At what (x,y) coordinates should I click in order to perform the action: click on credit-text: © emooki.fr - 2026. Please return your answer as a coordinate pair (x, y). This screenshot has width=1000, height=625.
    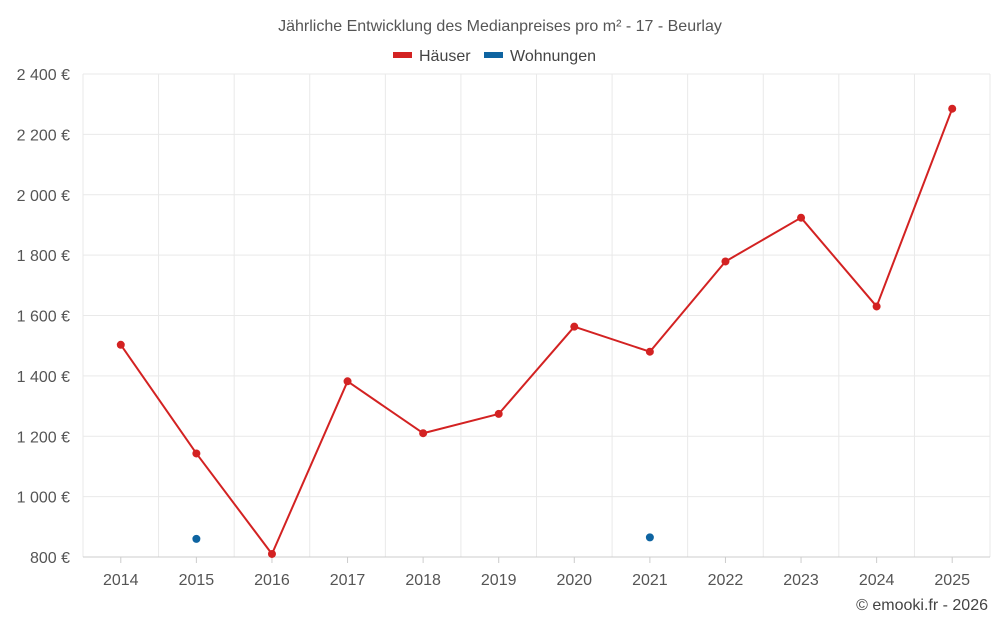
    Looking at the image, I should click on (922, 605).